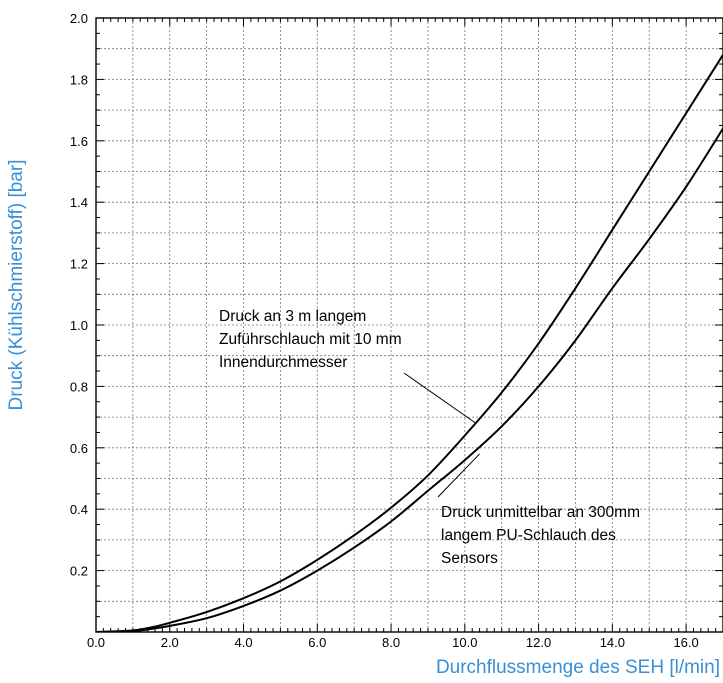 Image resolution: width=723 pixels, height=683 pixels. Describe the element at coordinates (283, 362) in the screenshot. I see `annotation-text-line: Innendurchmesser` at that location.